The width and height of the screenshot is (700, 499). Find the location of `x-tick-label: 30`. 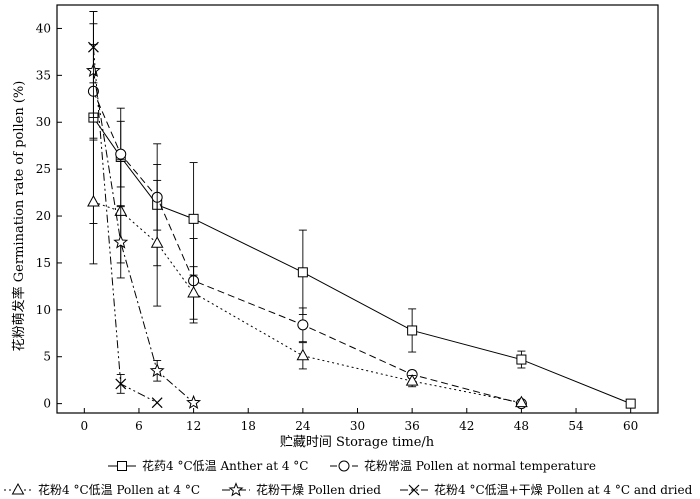

x-tick-label: 30 is located at coordinates (357, 426).